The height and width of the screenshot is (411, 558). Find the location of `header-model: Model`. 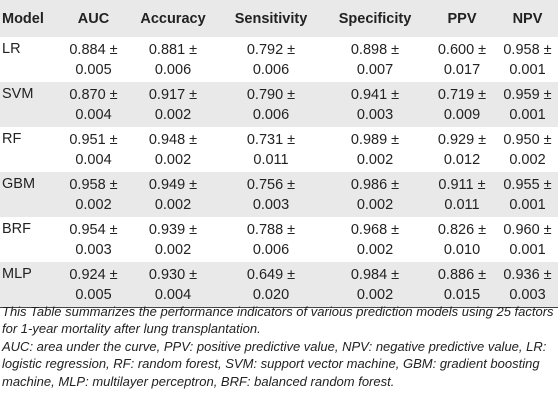

header-model: Model is located at coordinates (23, 18).